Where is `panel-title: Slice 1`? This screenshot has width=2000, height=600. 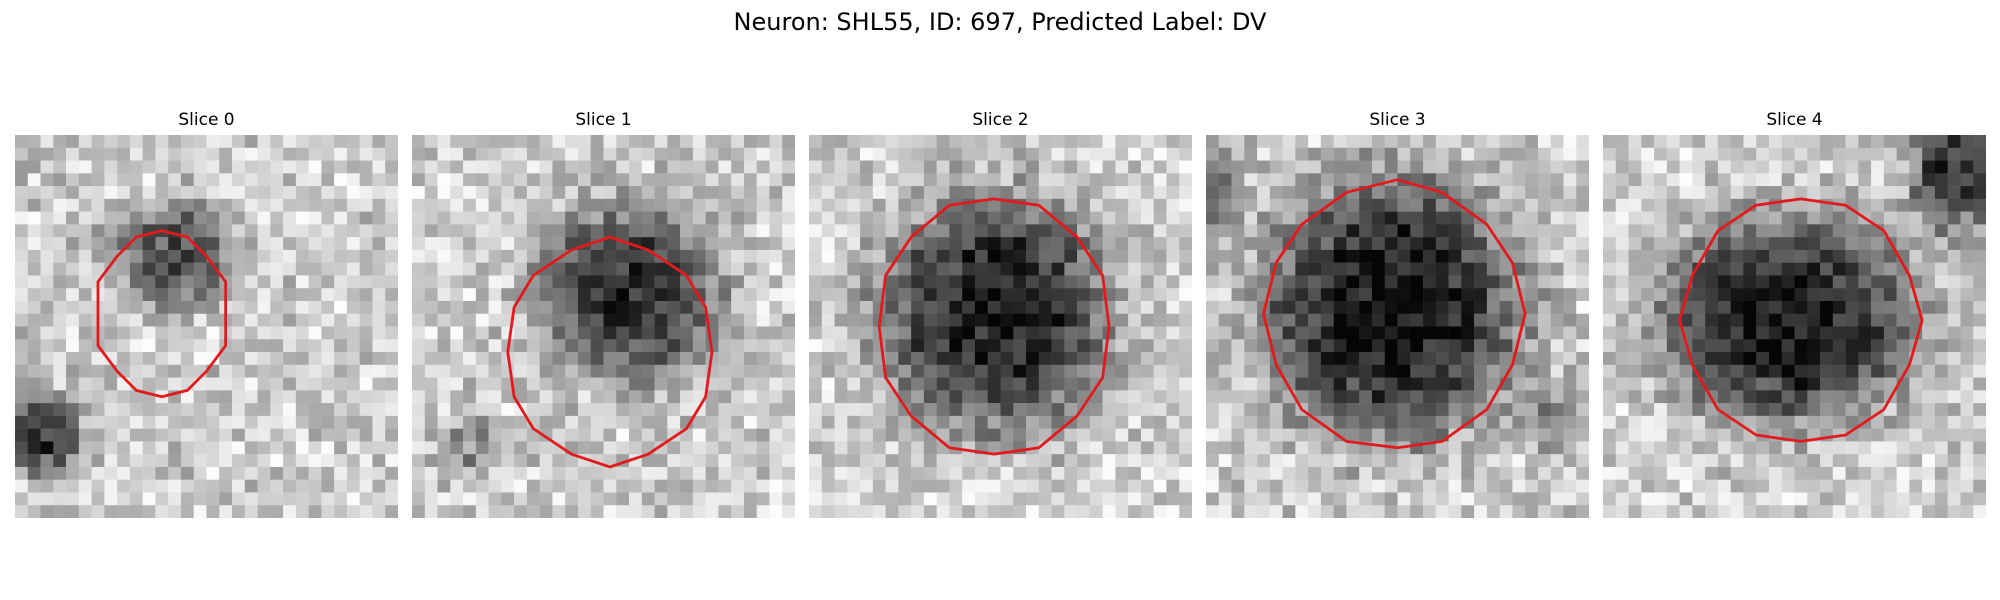 panel-title: Slice 1 is located at coordinates (603, 120).